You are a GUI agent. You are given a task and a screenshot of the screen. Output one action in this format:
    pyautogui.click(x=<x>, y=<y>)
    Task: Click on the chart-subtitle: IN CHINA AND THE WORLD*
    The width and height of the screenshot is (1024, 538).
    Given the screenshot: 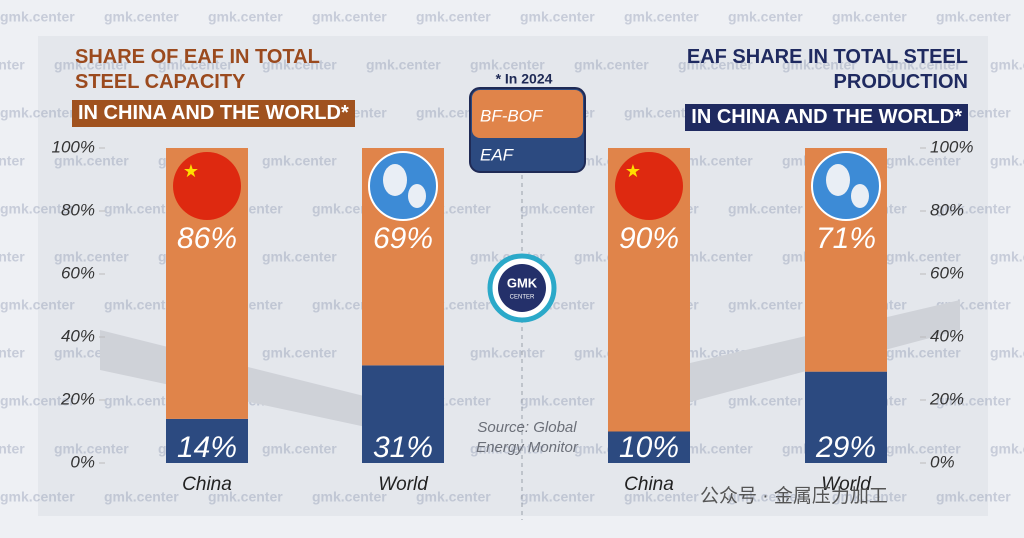 What is the action you would take?
    pyautogui.click(x=826, y=117)
    